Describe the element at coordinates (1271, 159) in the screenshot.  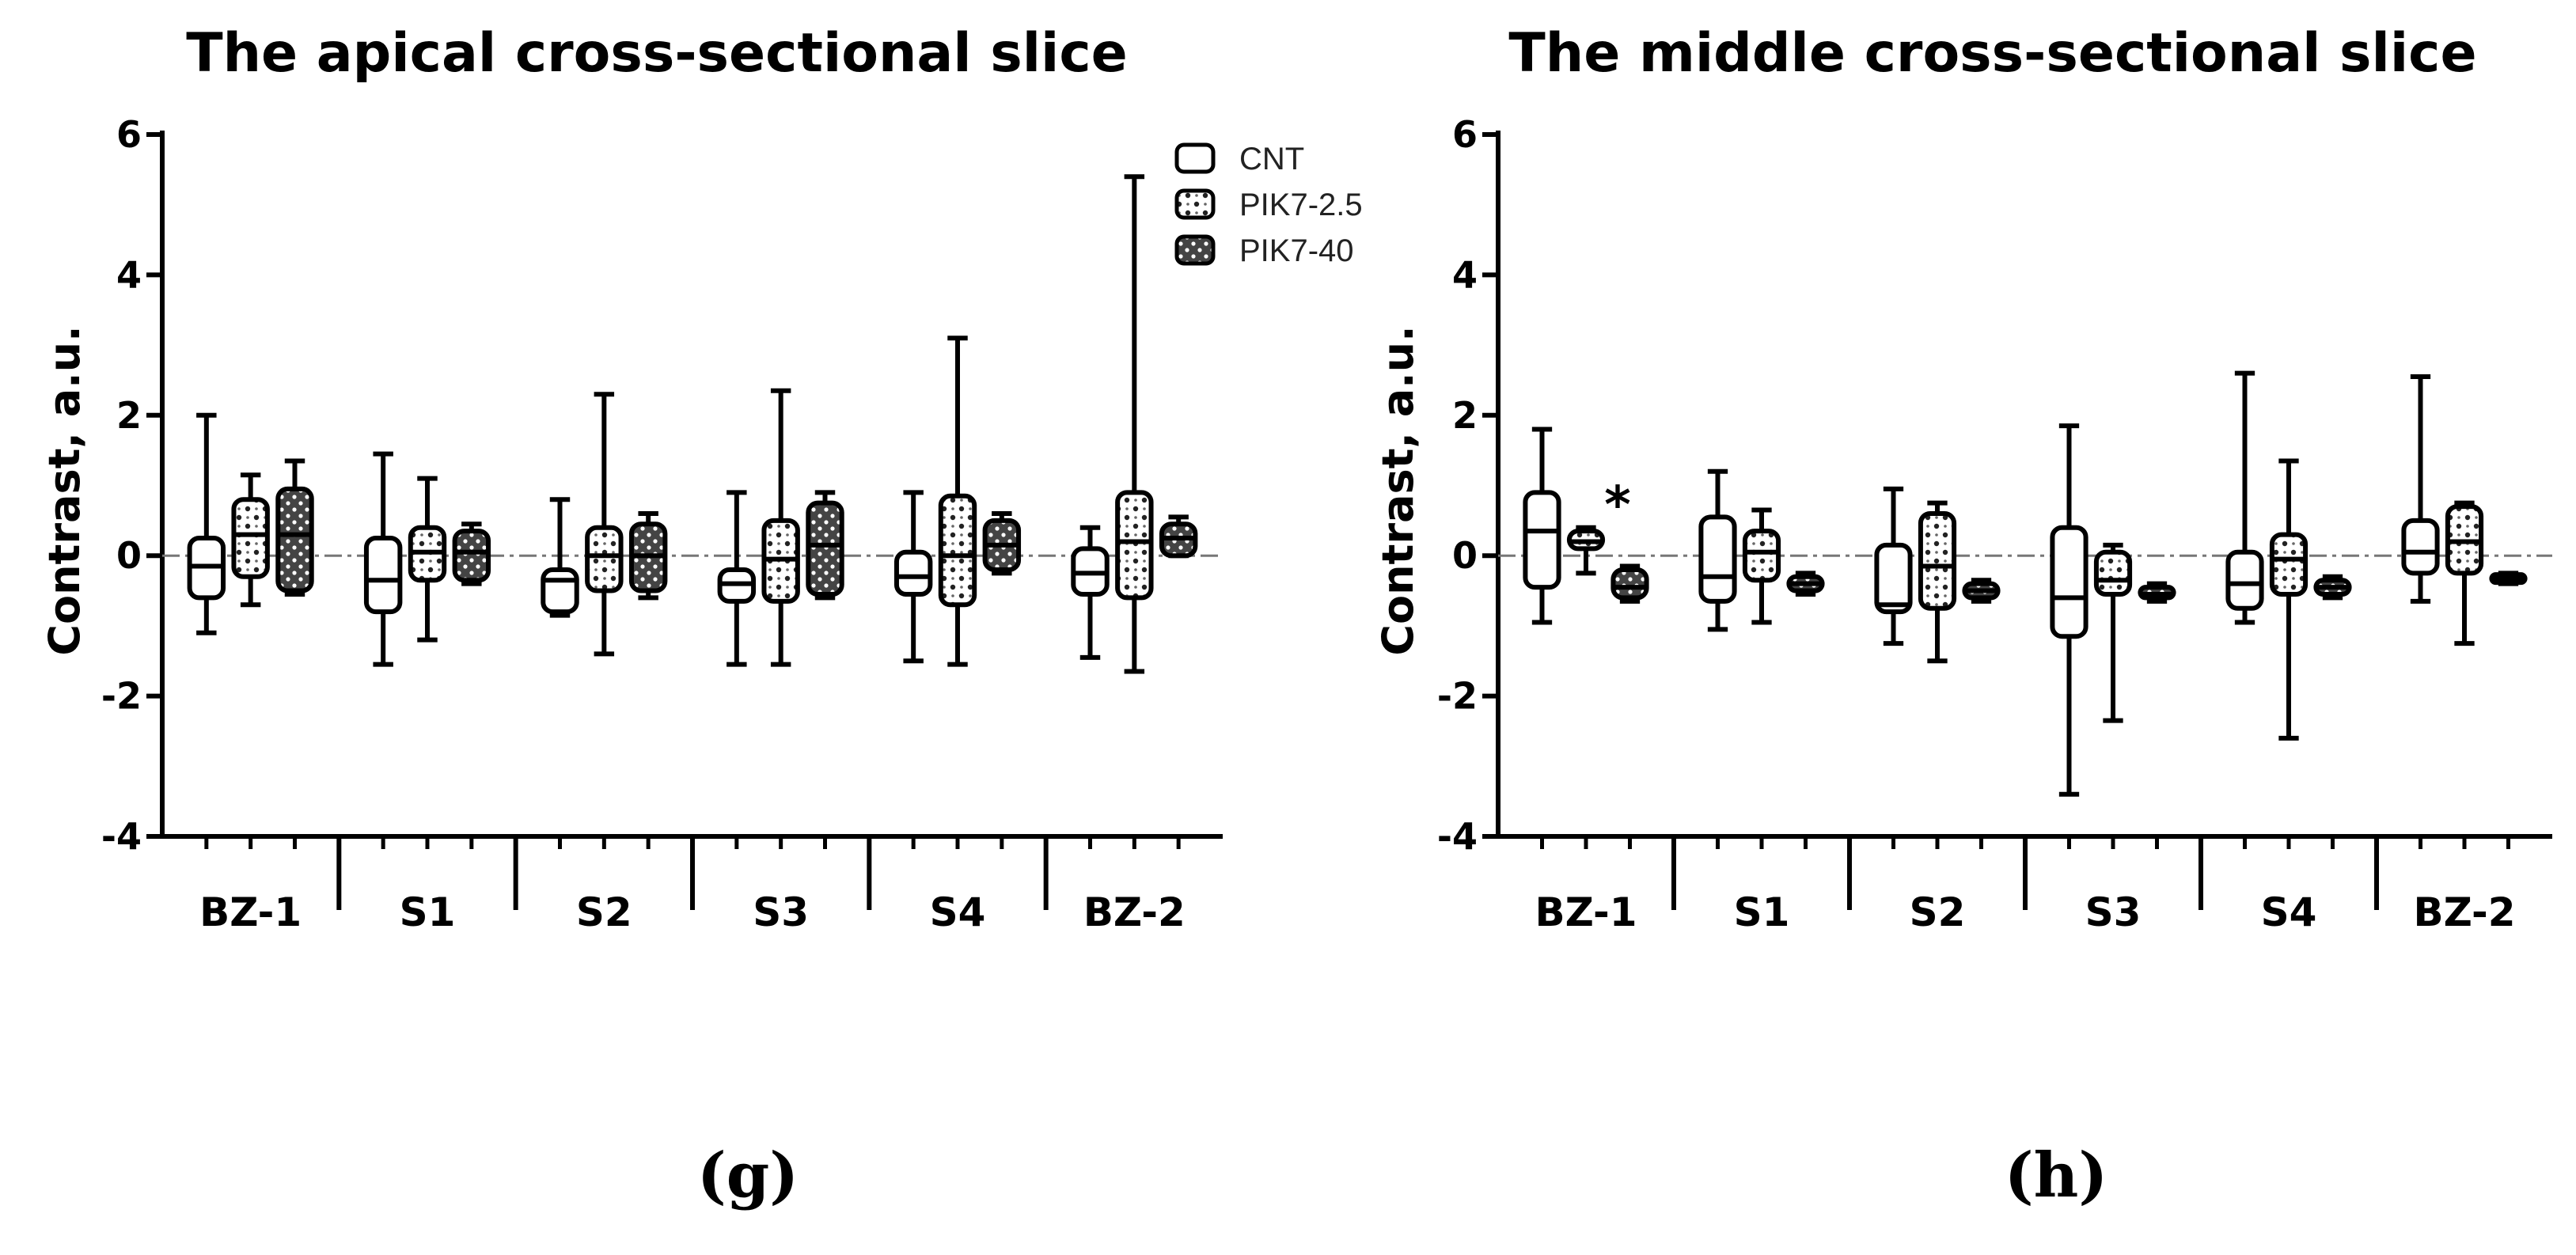
I see `legend-label-cnt: CNT` at that location.